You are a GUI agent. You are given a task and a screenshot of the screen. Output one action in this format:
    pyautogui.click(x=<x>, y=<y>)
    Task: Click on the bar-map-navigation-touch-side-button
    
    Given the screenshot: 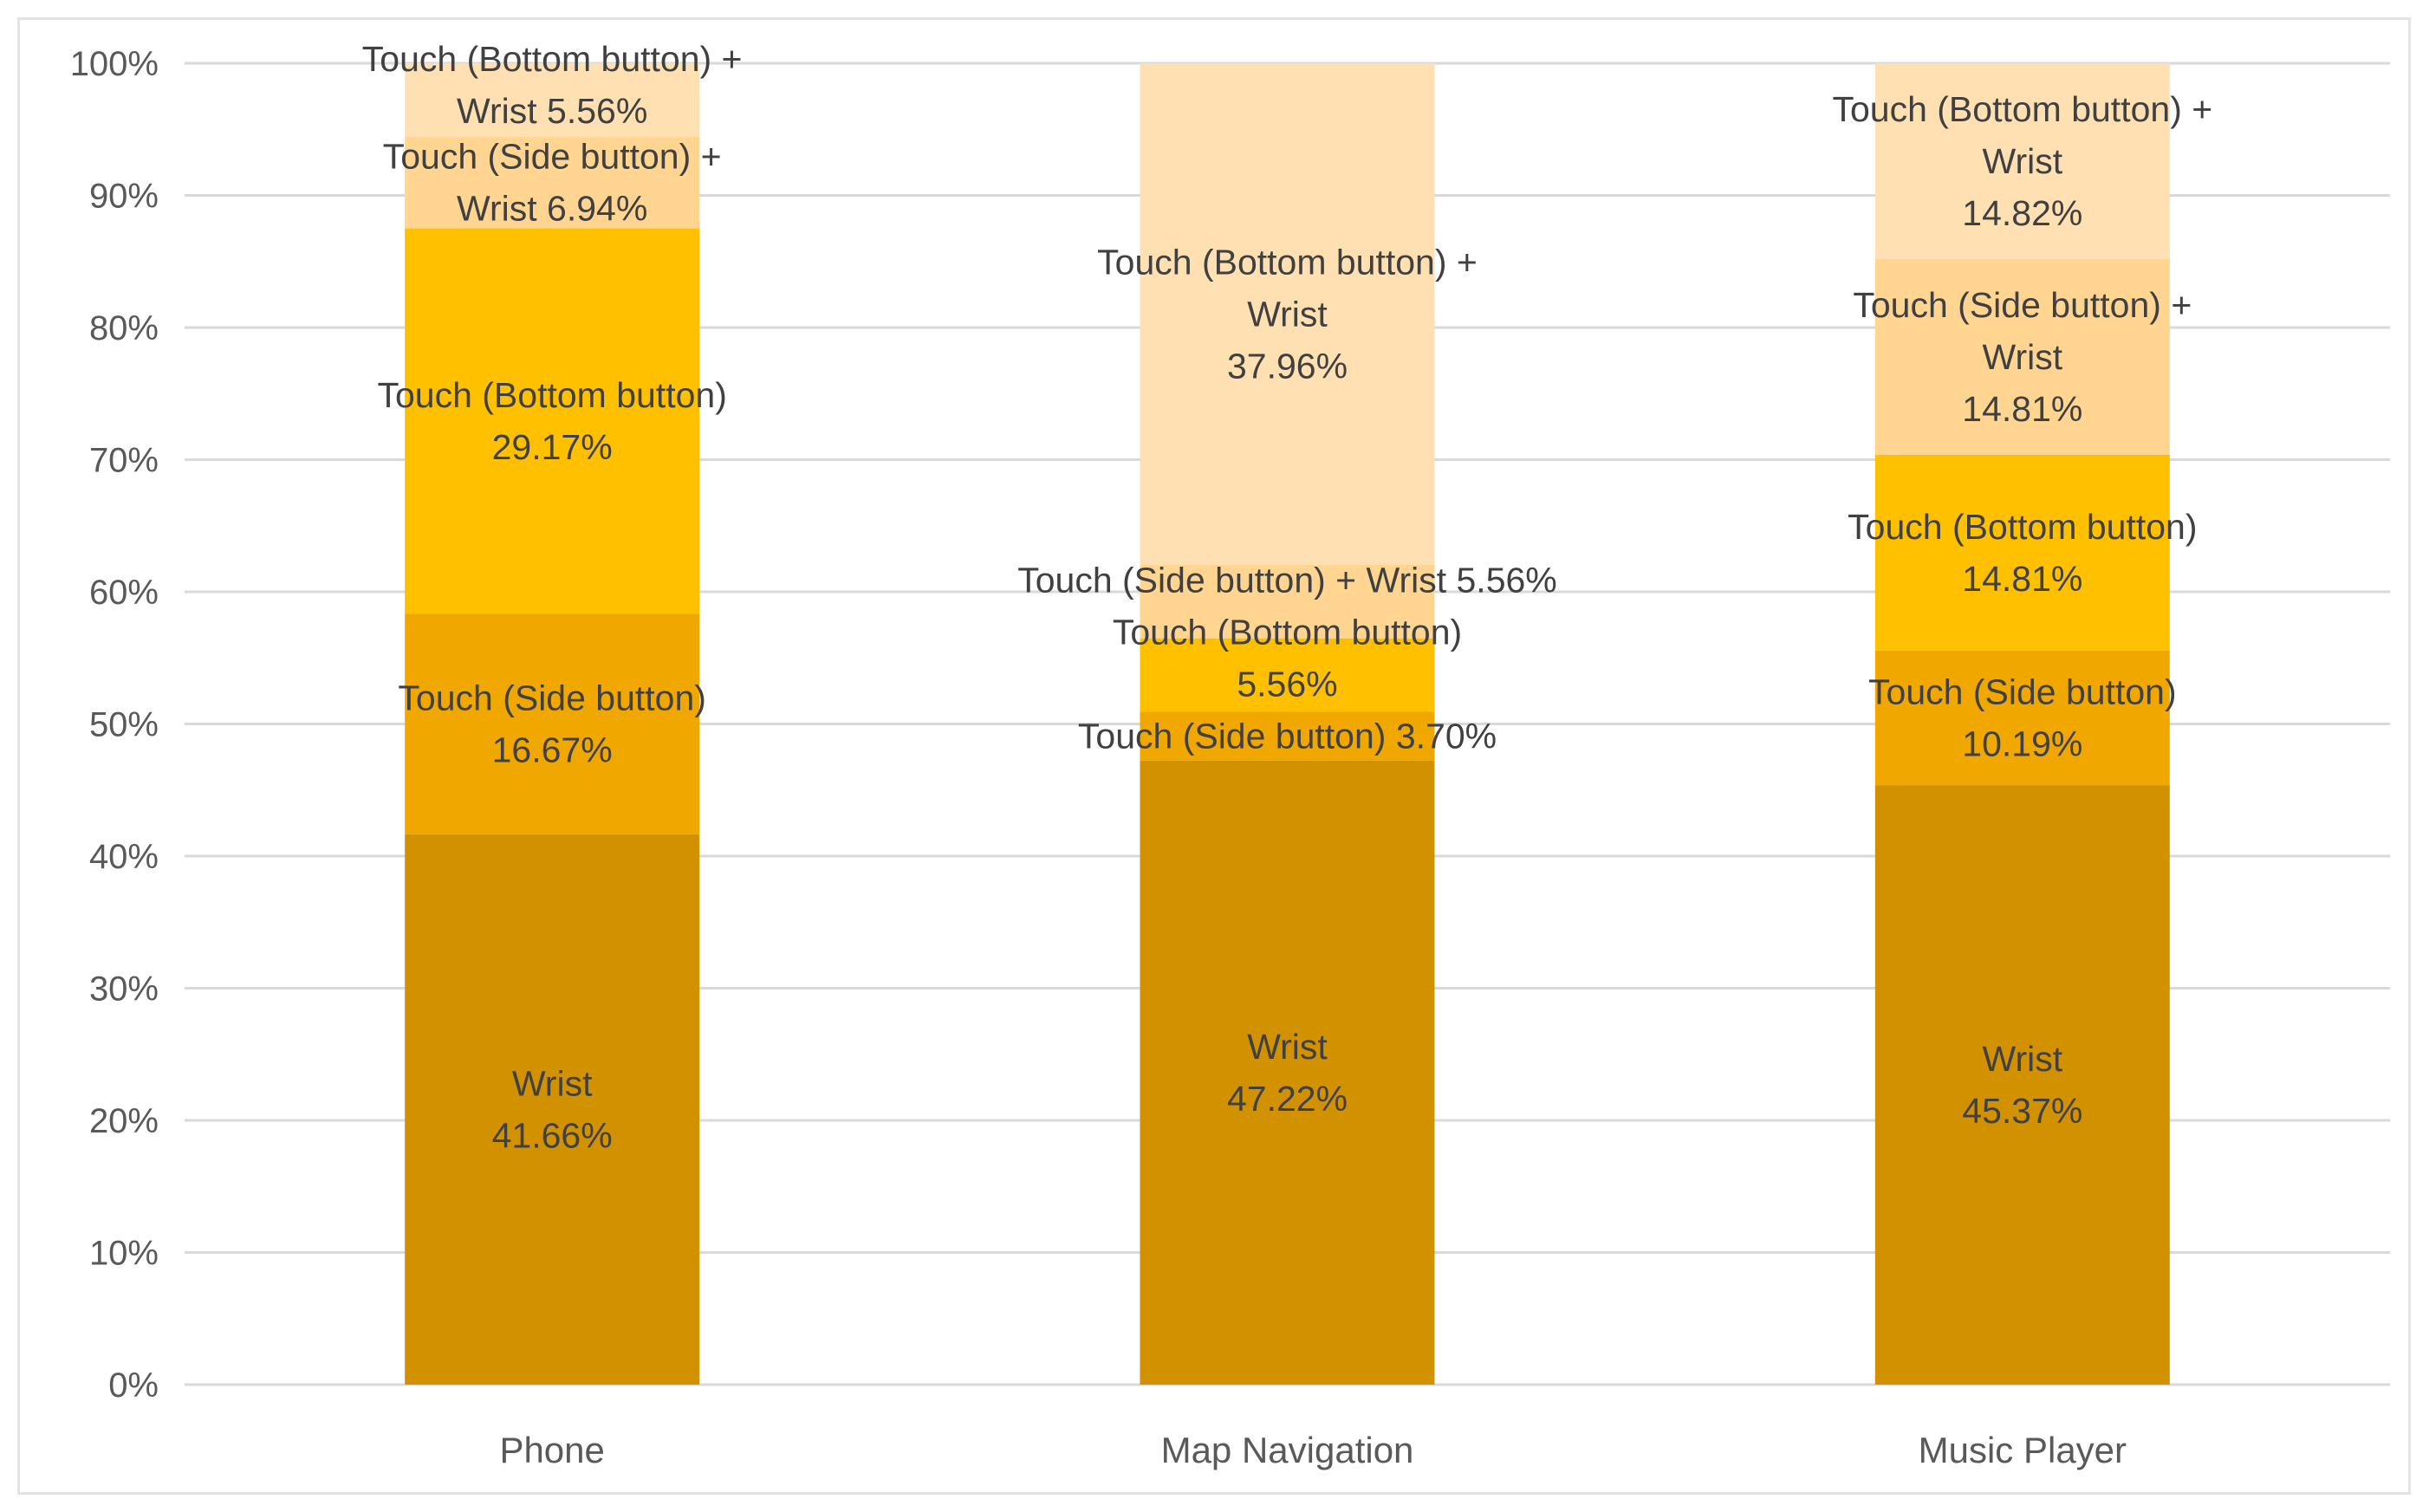 What is the action you would take?
    pyautogui.click(x=1287, y=736)
    